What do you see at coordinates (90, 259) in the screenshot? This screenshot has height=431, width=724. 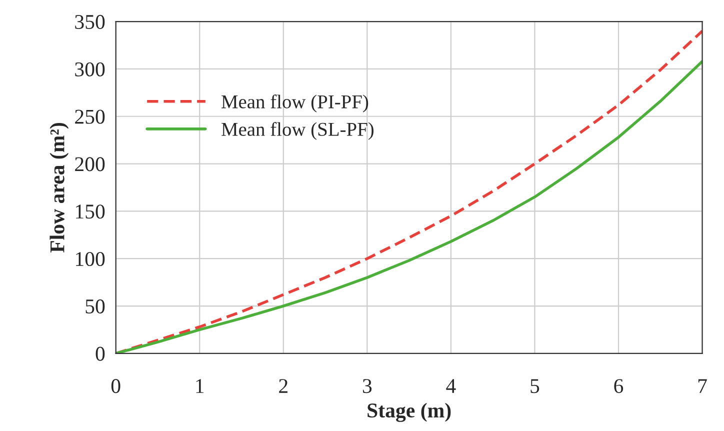 I see `y-tick-label: 100` at bounding box center [90, 259].